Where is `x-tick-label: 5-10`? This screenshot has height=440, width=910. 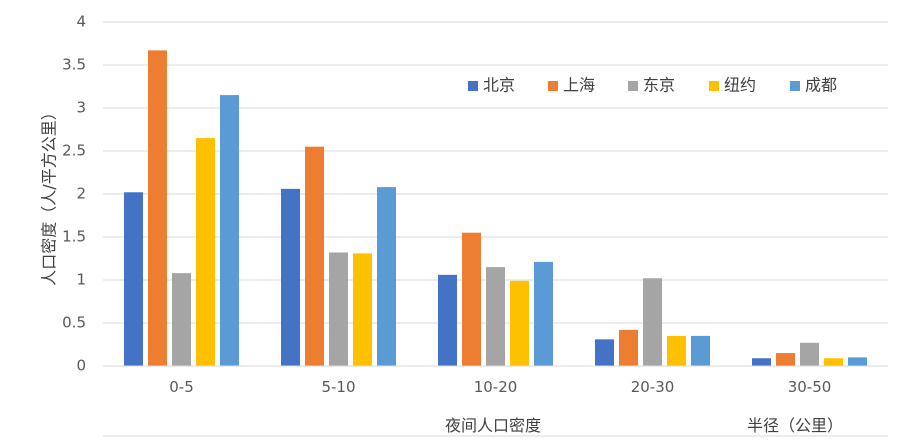 x-tick-label: 5-10 is located at coordinates (338, 387).